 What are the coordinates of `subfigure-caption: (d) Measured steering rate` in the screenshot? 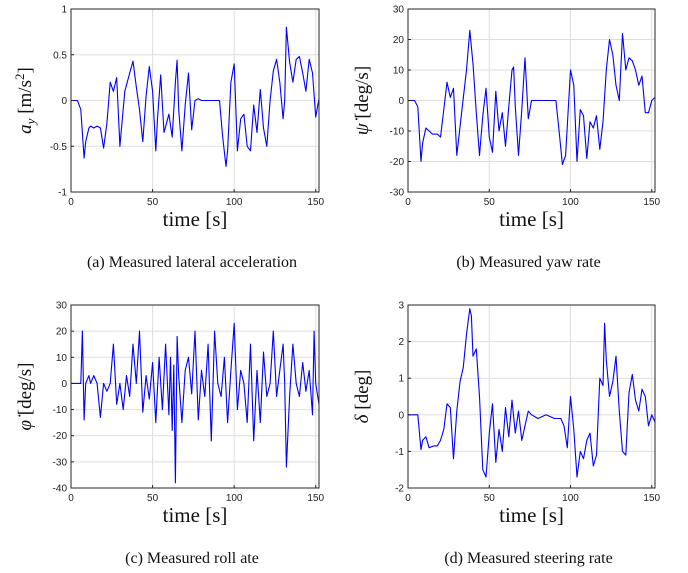 It's located at (528, 558).